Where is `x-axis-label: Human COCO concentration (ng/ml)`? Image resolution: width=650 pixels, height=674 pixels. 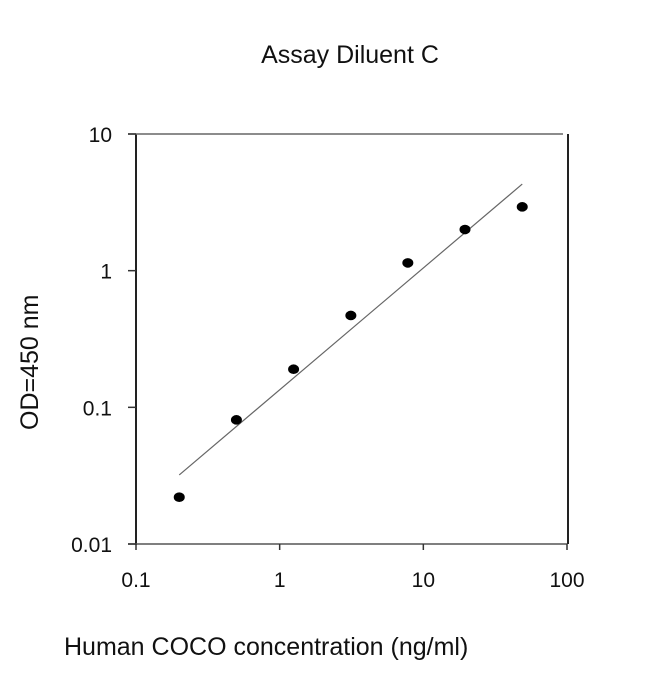
x-axis-label: Human COCO concentration (ng/ml) is located at coordinates (266, 647).